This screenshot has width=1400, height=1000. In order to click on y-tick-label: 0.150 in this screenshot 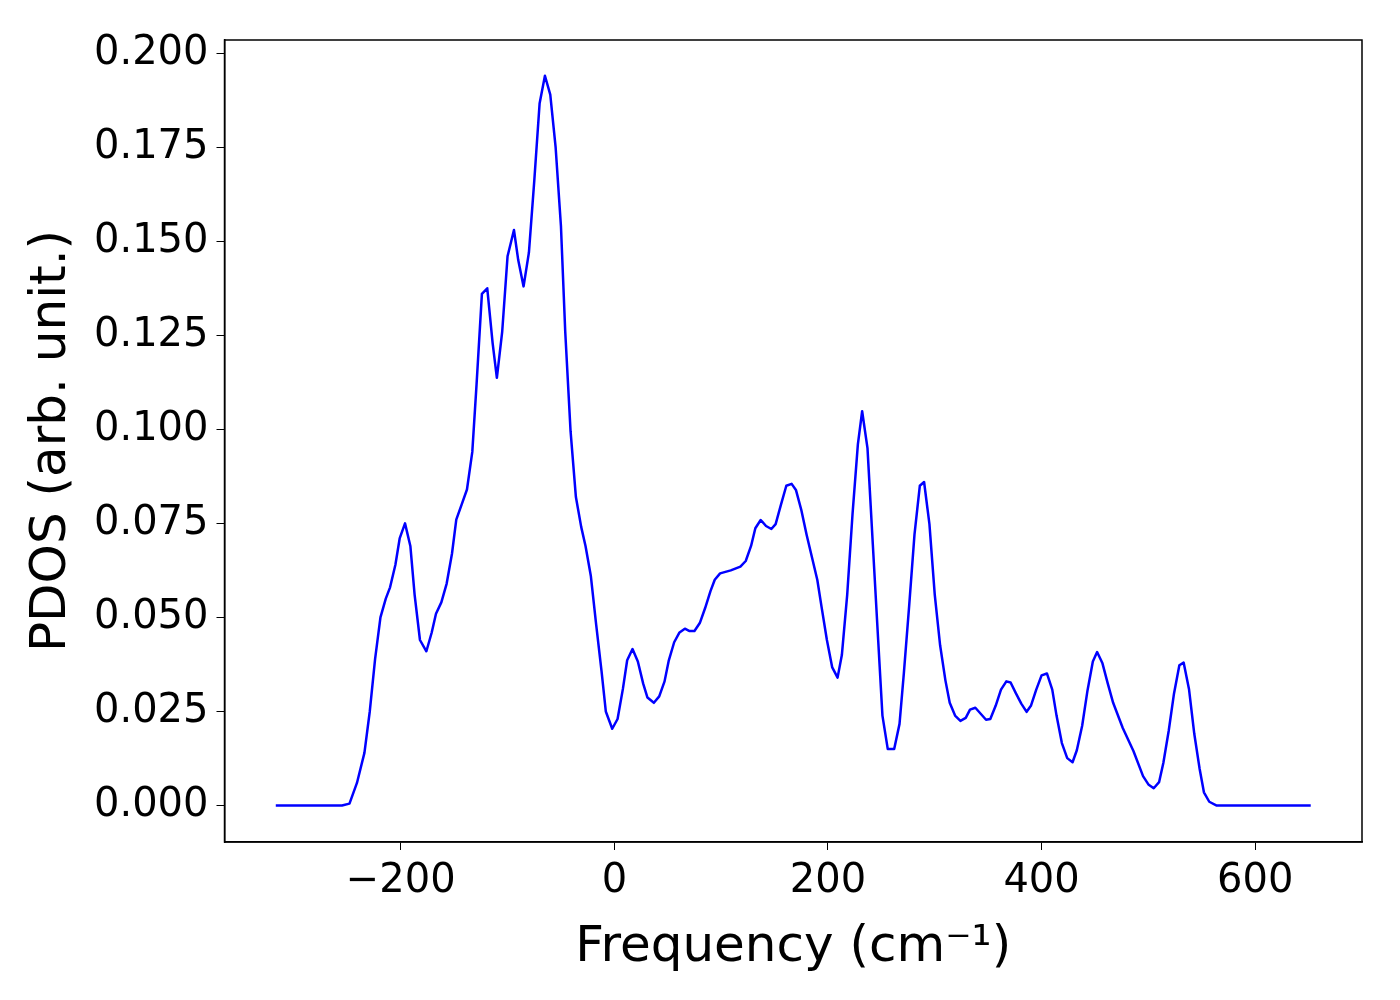, I will do `click(151, 237)`.